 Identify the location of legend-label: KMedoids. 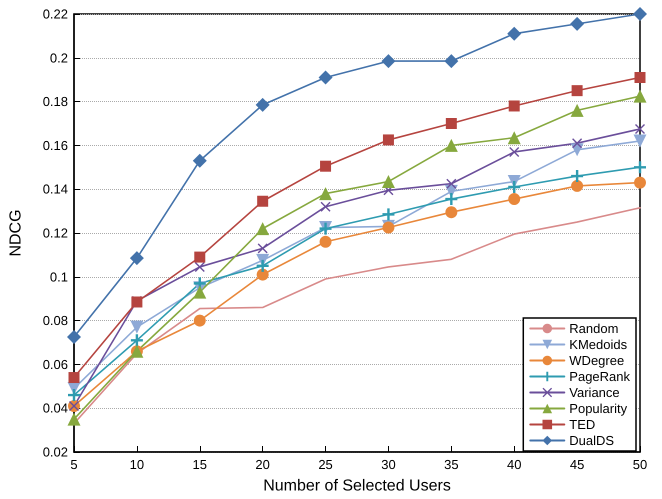
(598, 344).